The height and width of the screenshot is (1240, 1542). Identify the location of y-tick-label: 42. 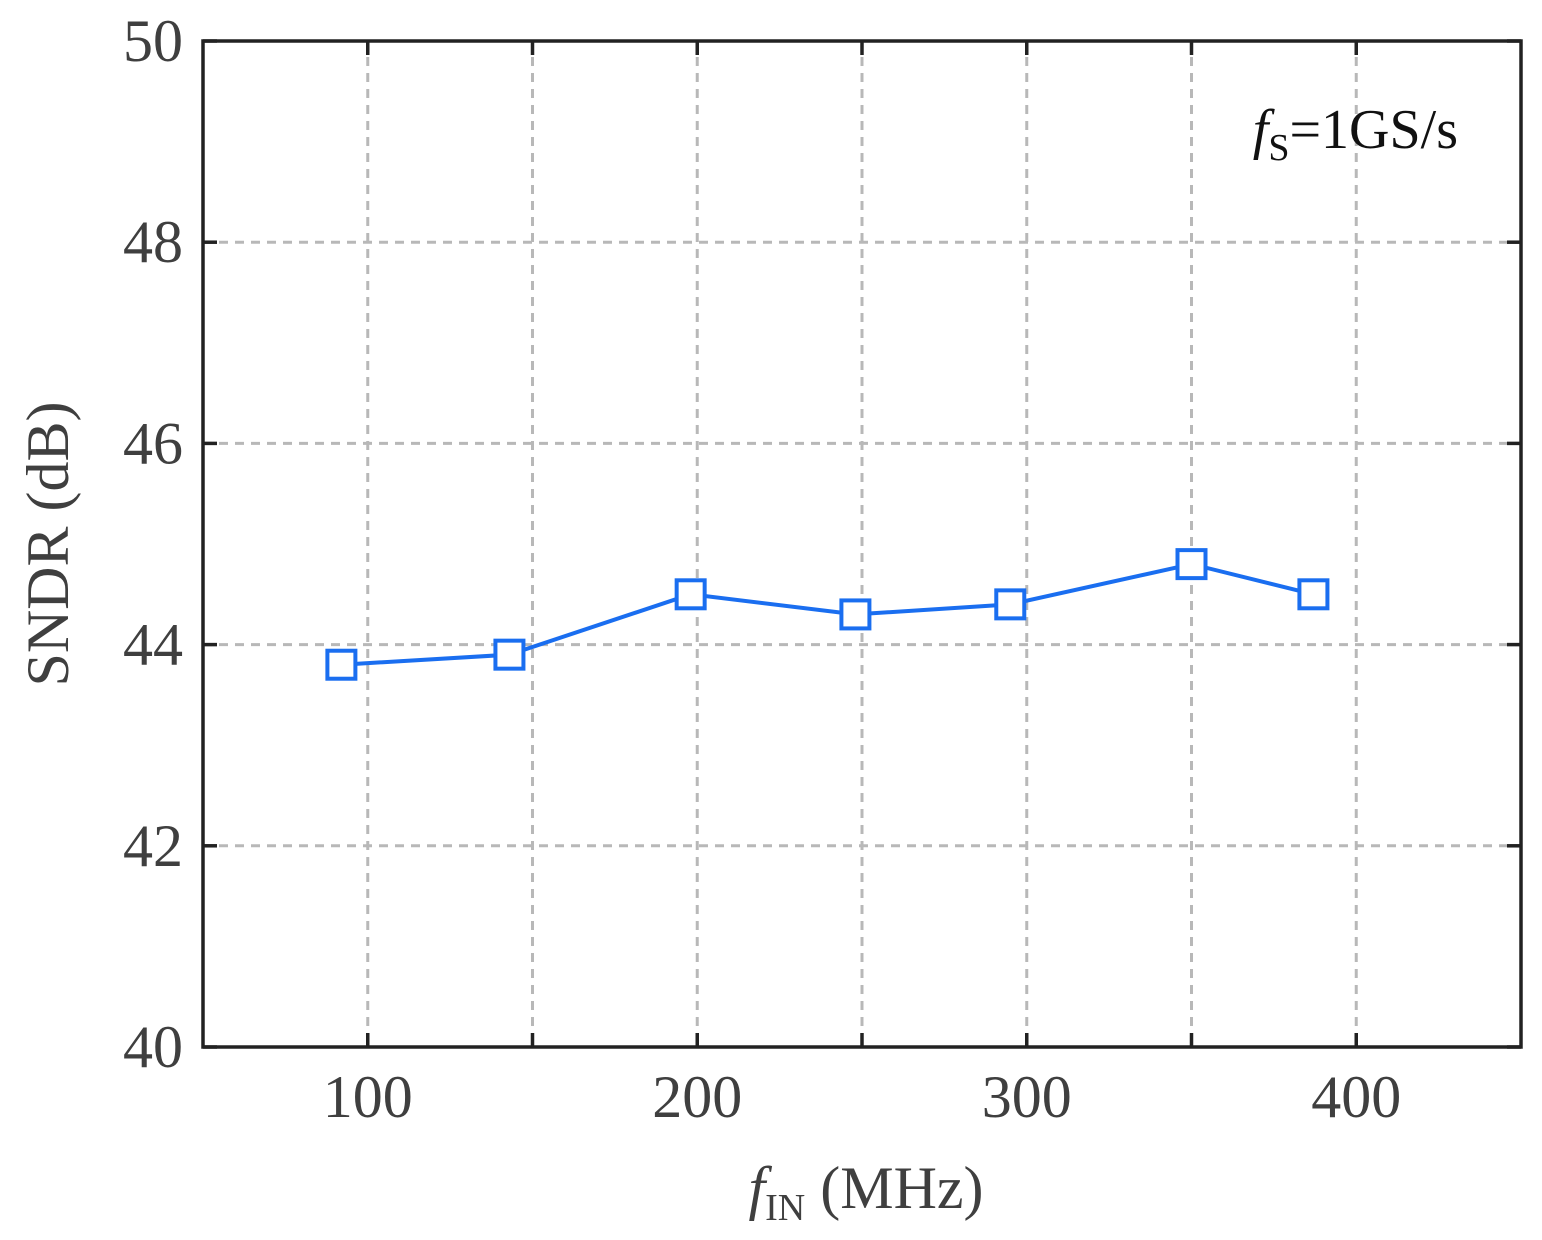
(153, 846).